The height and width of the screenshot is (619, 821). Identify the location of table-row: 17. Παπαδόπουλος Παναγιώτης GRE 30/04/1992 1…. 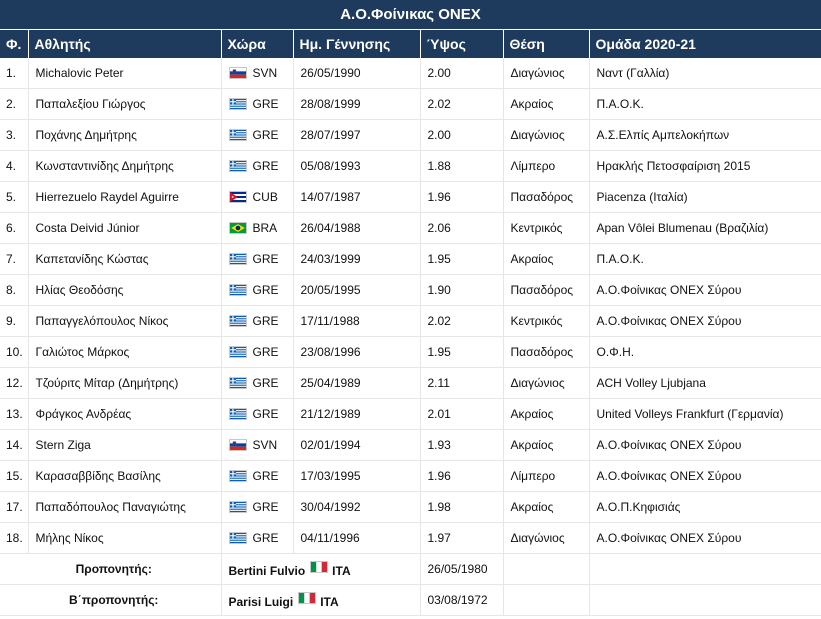
(410, 507).